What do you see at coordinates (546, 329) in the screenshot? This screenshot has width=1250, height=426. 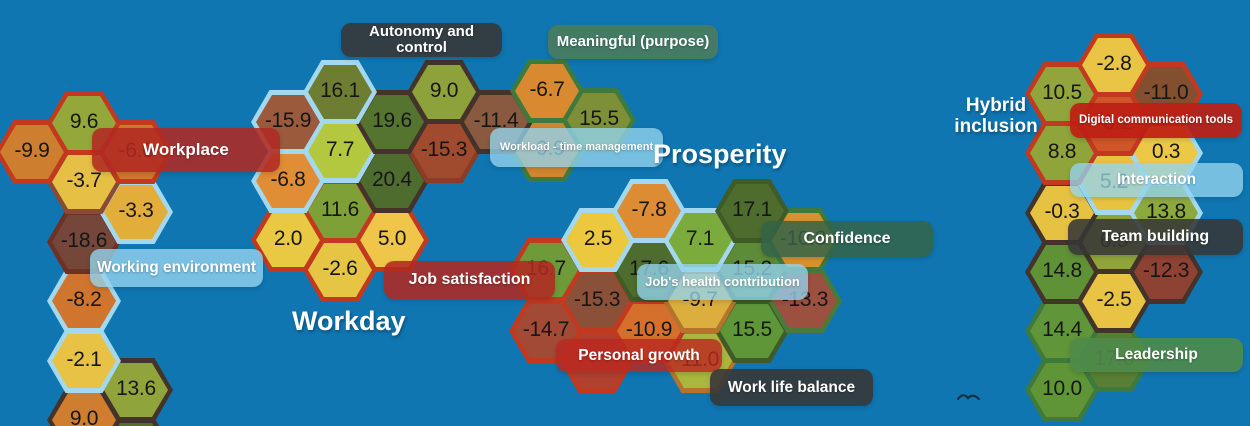 I see `hex-value: -14.7` at bounding box center [546, 329].